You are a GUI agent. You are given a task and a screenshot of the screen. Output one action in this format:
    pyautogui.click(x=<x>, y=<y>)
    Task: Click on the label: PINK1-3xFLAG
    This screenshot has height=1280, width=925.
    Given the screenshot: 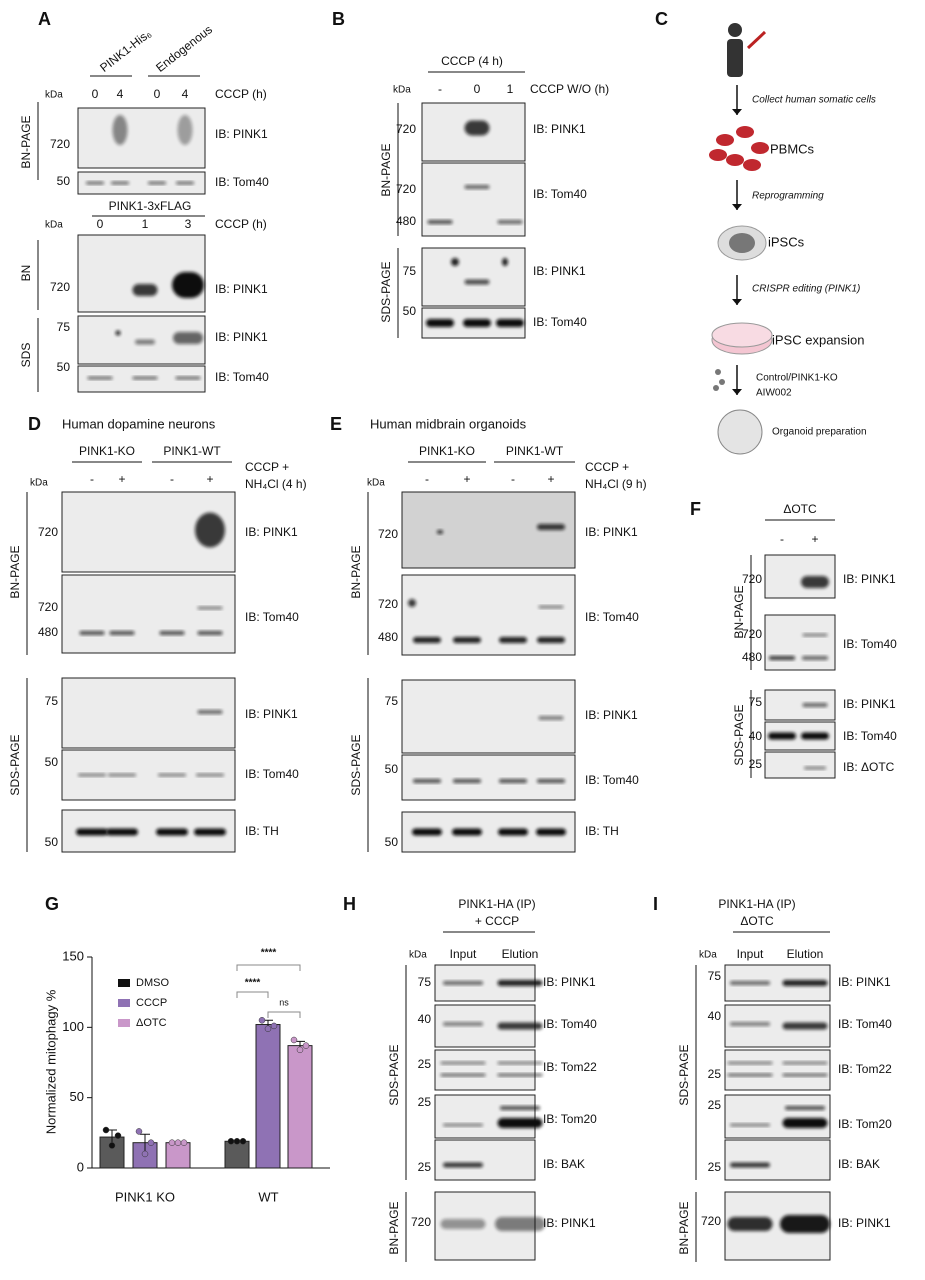 What is the action you would take?
    pyautogui.click(x=150, y=206)
    